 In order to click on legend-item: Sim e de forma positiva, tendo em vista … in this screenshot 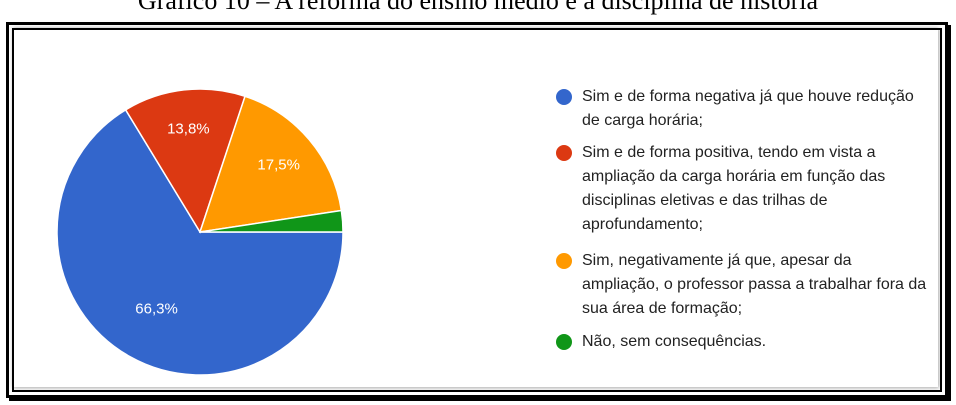, I will do `click(744, 189)`.